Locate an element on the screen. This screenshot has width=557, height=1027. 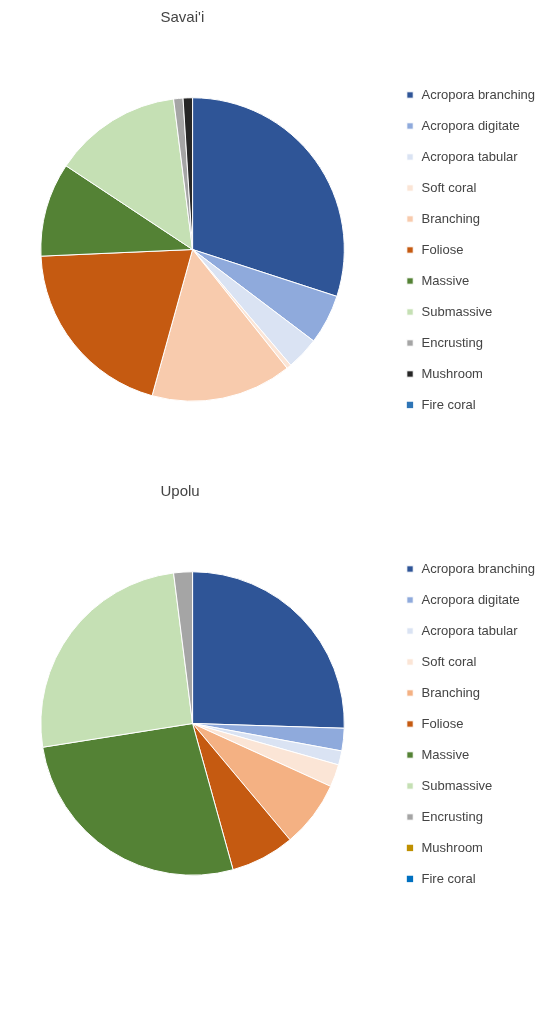
chart-title: Savai'i is located at coordinates (182, 16).